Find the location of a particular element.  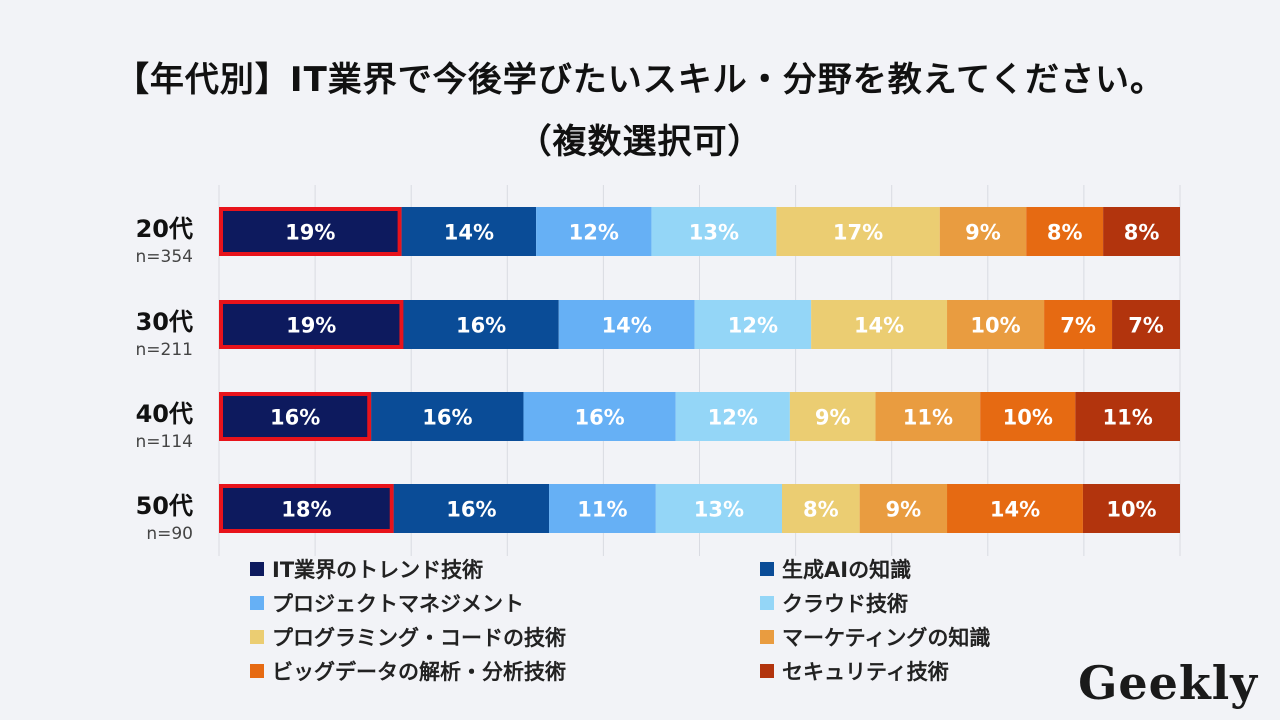

legend-item: マーケティングの知識 is located at coordinates (915, 637).